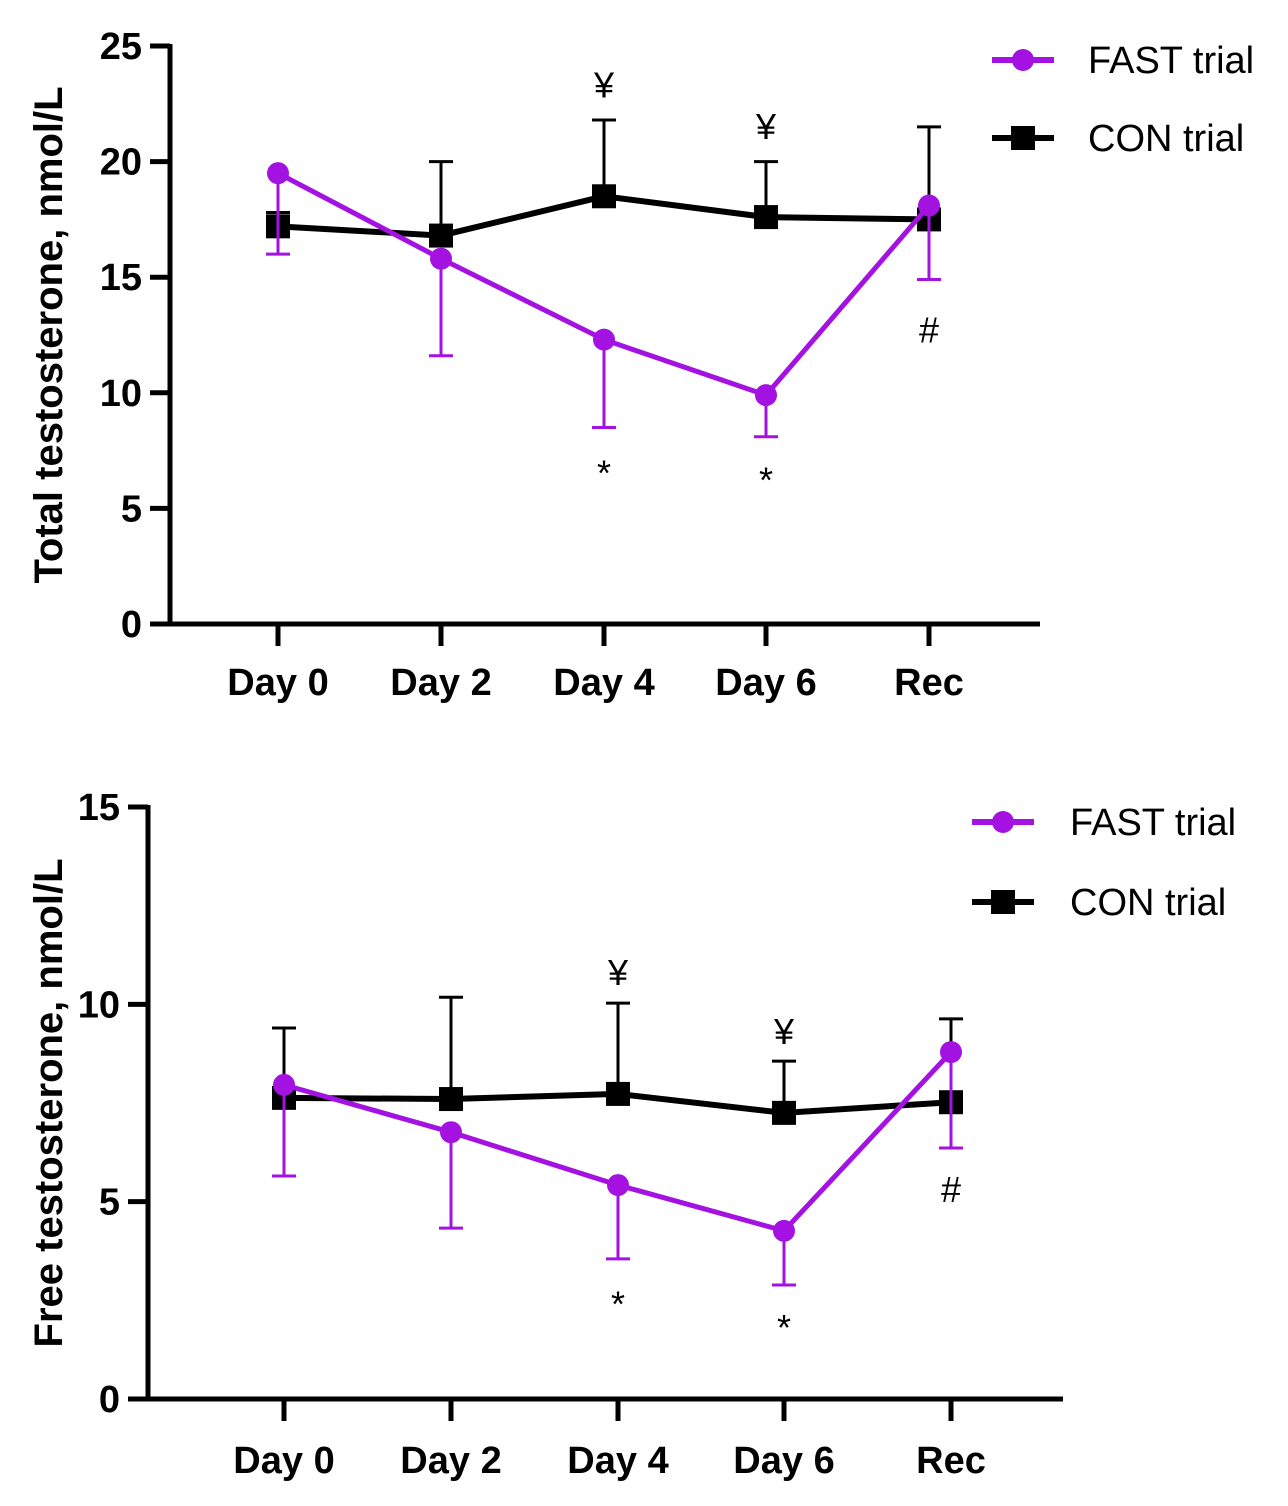 The height and width of the screenshot is (1506, 1288). What do you see at coordinates (121, 47) in the screenshot?
I see `y-tick-label: 25` at bounding box center [121, 47].